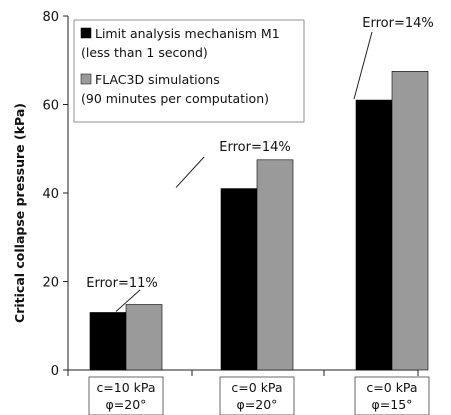 The height and width of the screenshot is (415, 451). Describe the element at coordinates (55, 371) in the screenshot. I see `y-tick-label: 0` at that location.